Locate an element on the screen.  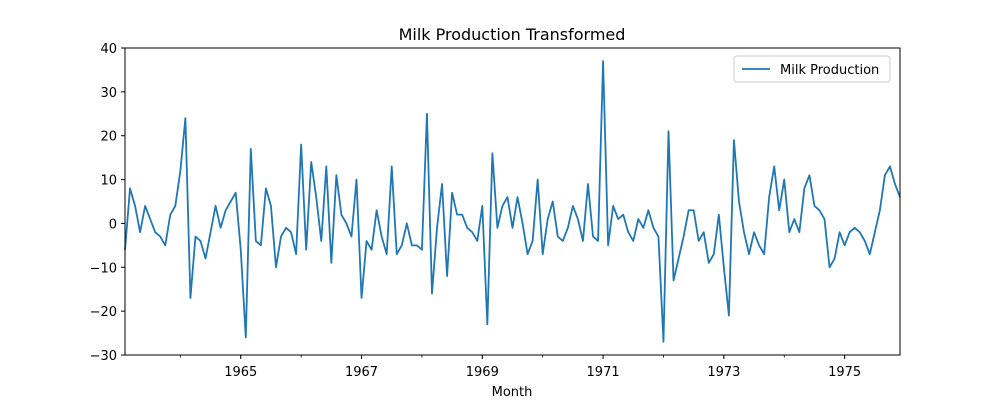
y-tick-label: 30 is located at coordinates (108, 93).